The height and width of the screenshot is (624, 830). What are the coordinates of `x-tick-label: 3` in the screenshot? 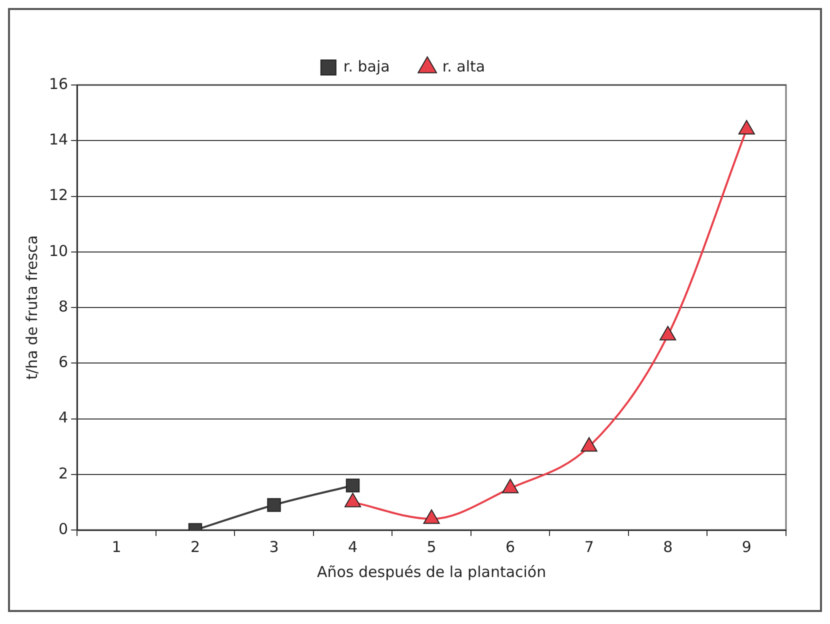 It's located at (274, 547).